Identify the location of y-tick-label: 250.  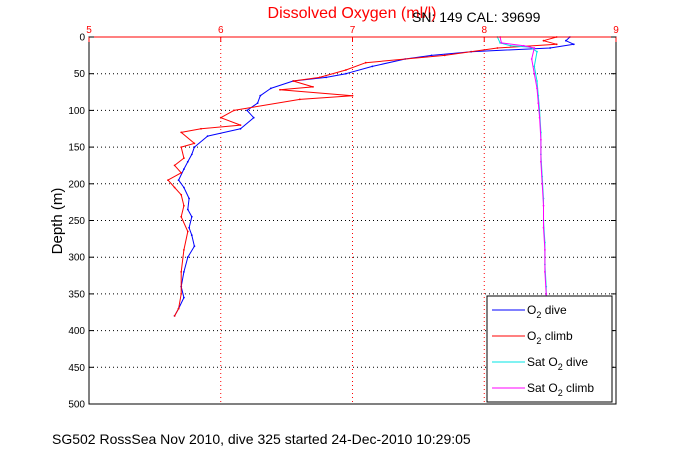
(76, 221).